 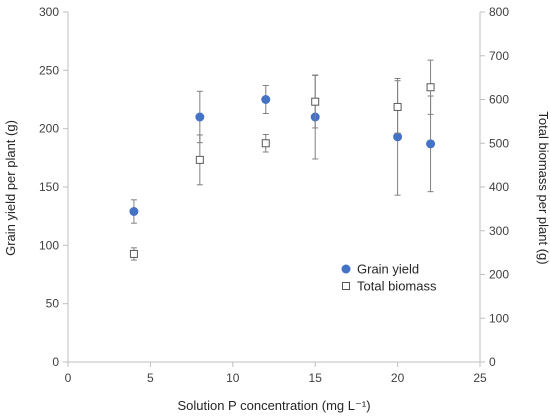 What do you see at coordinates (398, 378) in the screenshot?
I see `x-tick-label: 20` at bounding box center [398, 378].